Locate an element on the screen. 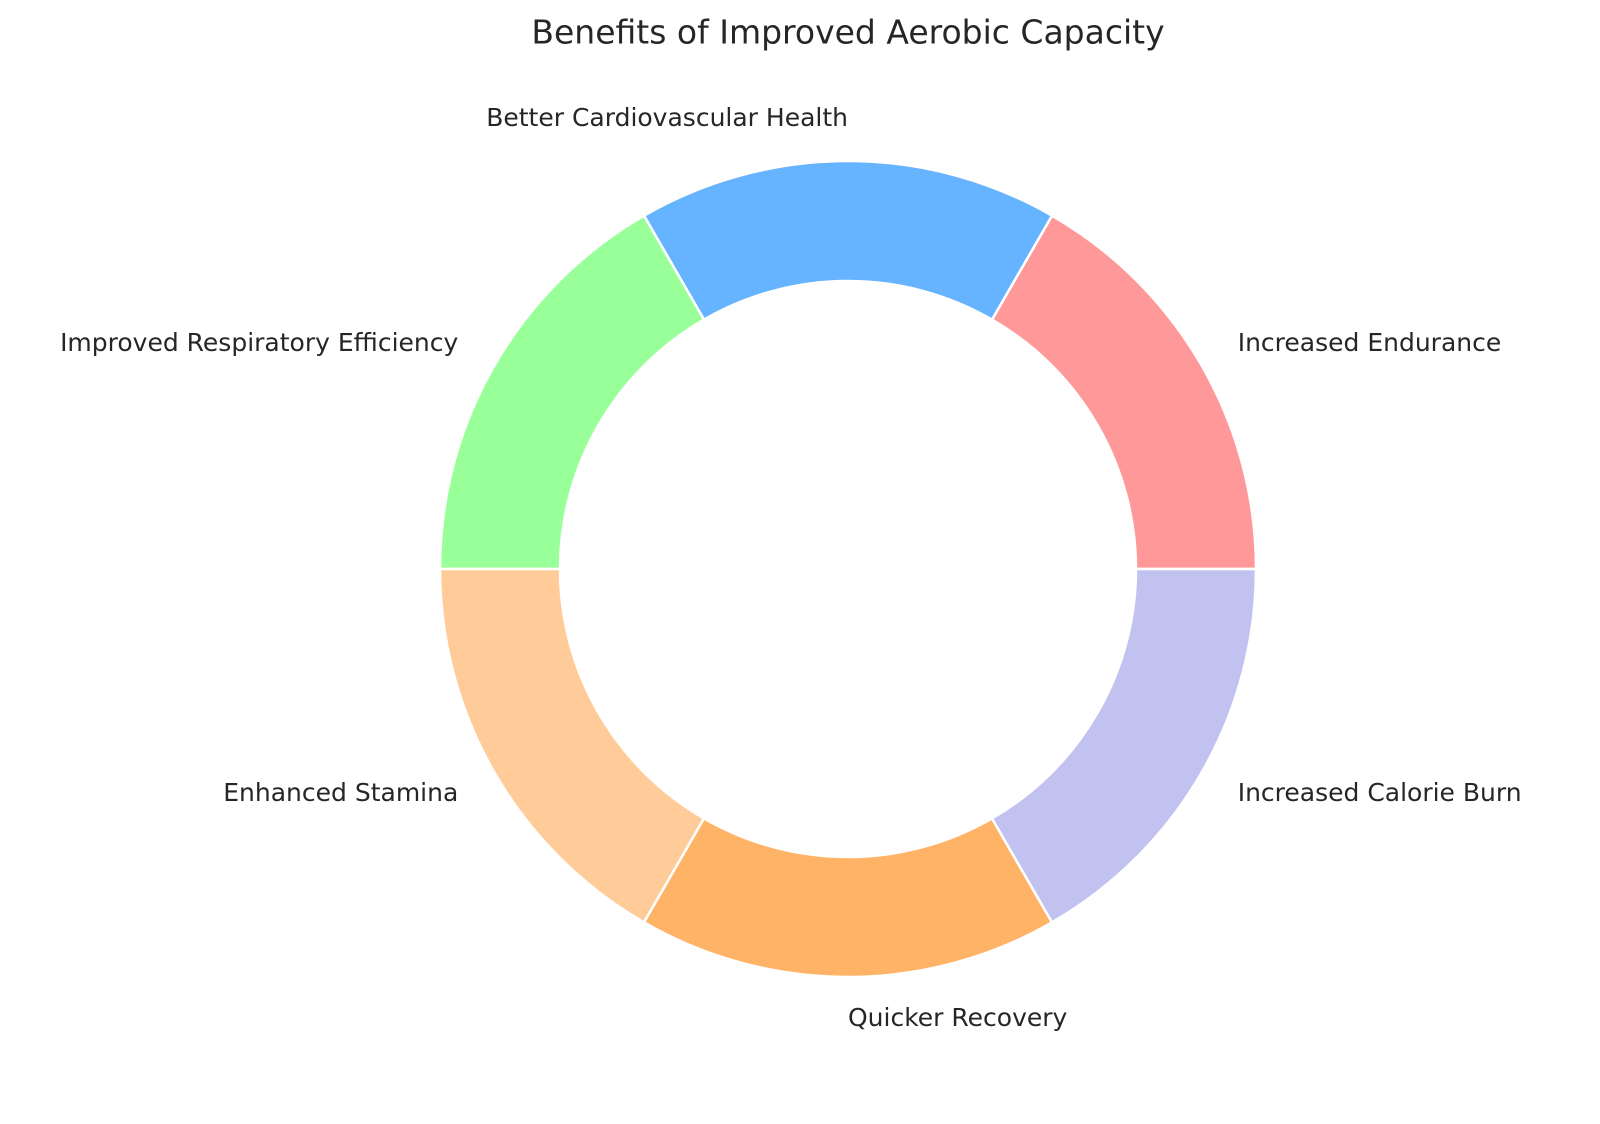 This screenshot has width=1600, height=1124. slice-label: Increased Calorie Burn is located at coordinates (1380, 792).